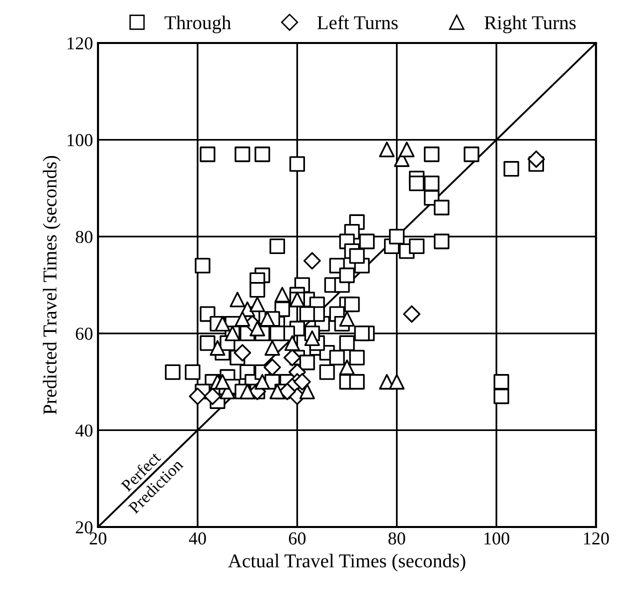  I want to click on legend-label: Right Turns, so click(530, 25).